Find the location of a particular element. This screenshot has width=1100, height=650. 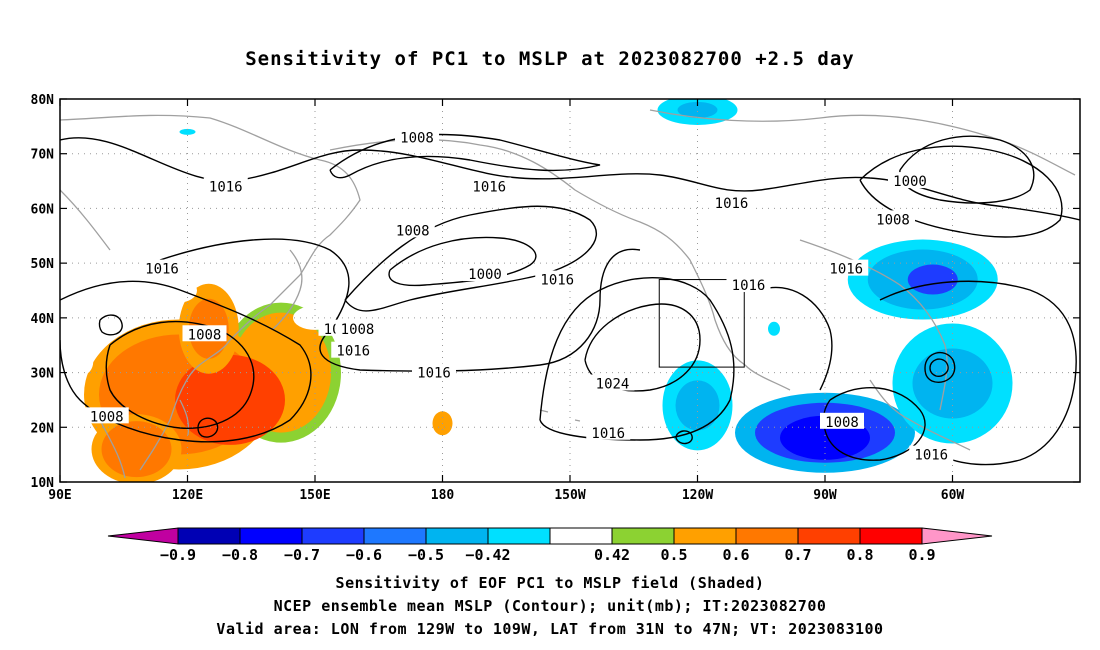

lon-label: 150E is located at coordinates (314, 495).